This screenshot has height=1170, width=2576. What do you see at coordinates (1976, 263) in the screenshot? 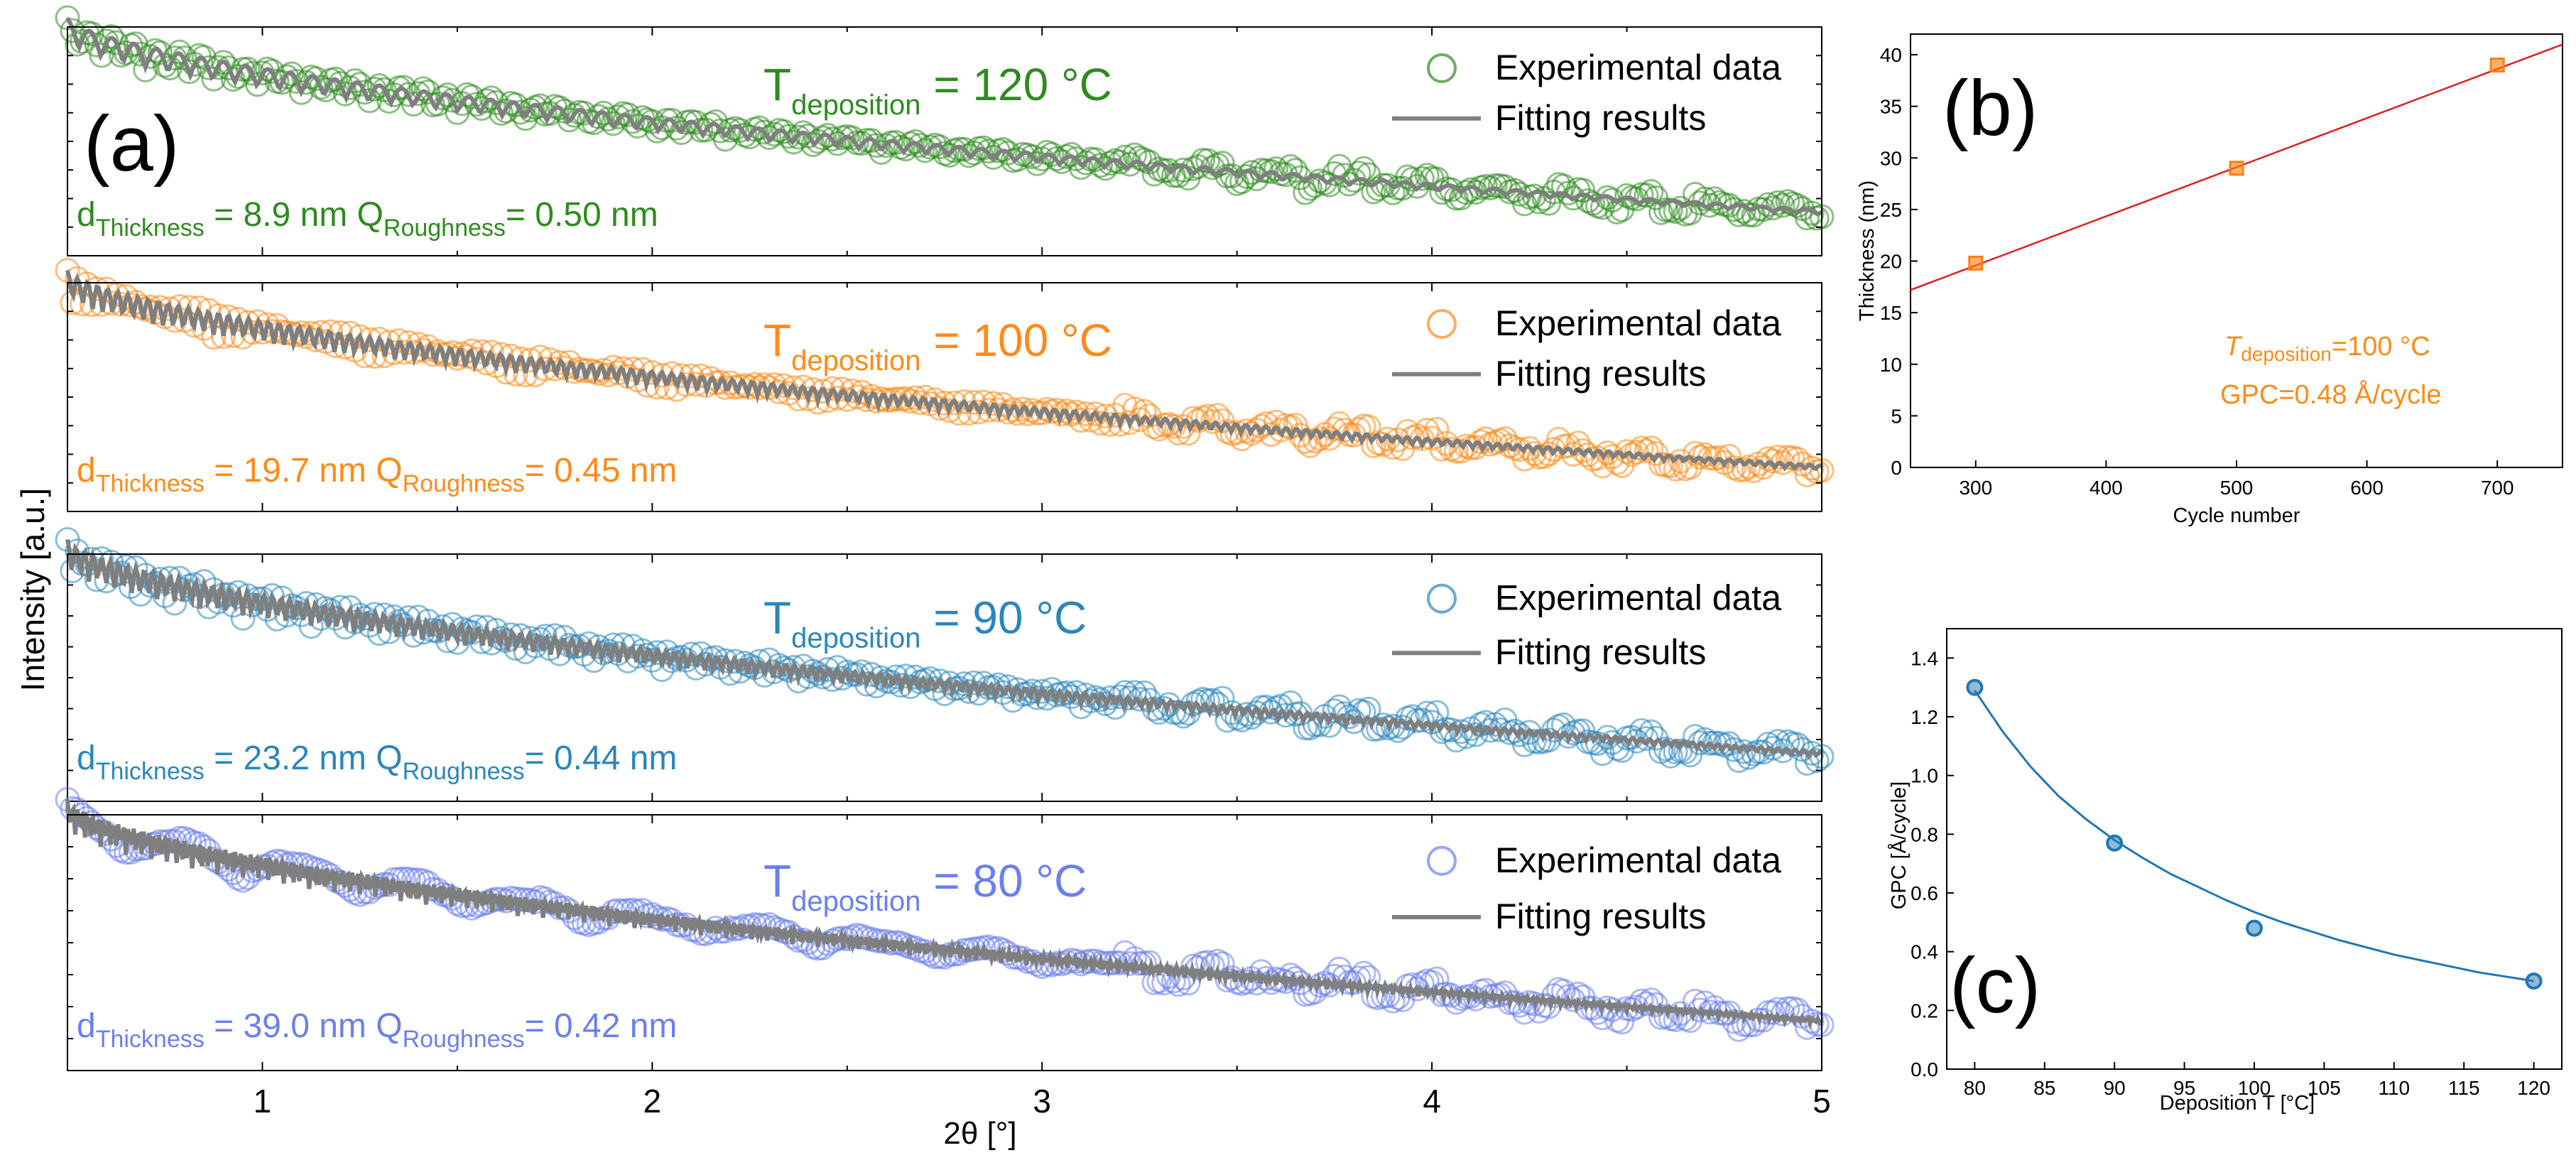
I see `panel-b-data-point` at bounding box center [1976, 263].